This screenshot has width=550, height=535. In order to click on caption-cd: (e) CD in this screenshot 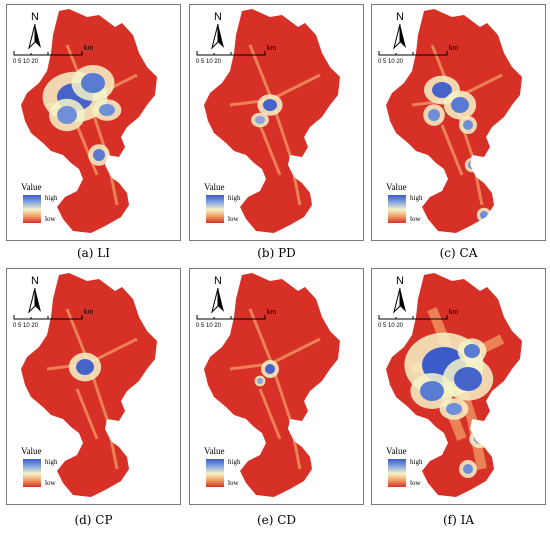, I will do `click(276, 520)`.